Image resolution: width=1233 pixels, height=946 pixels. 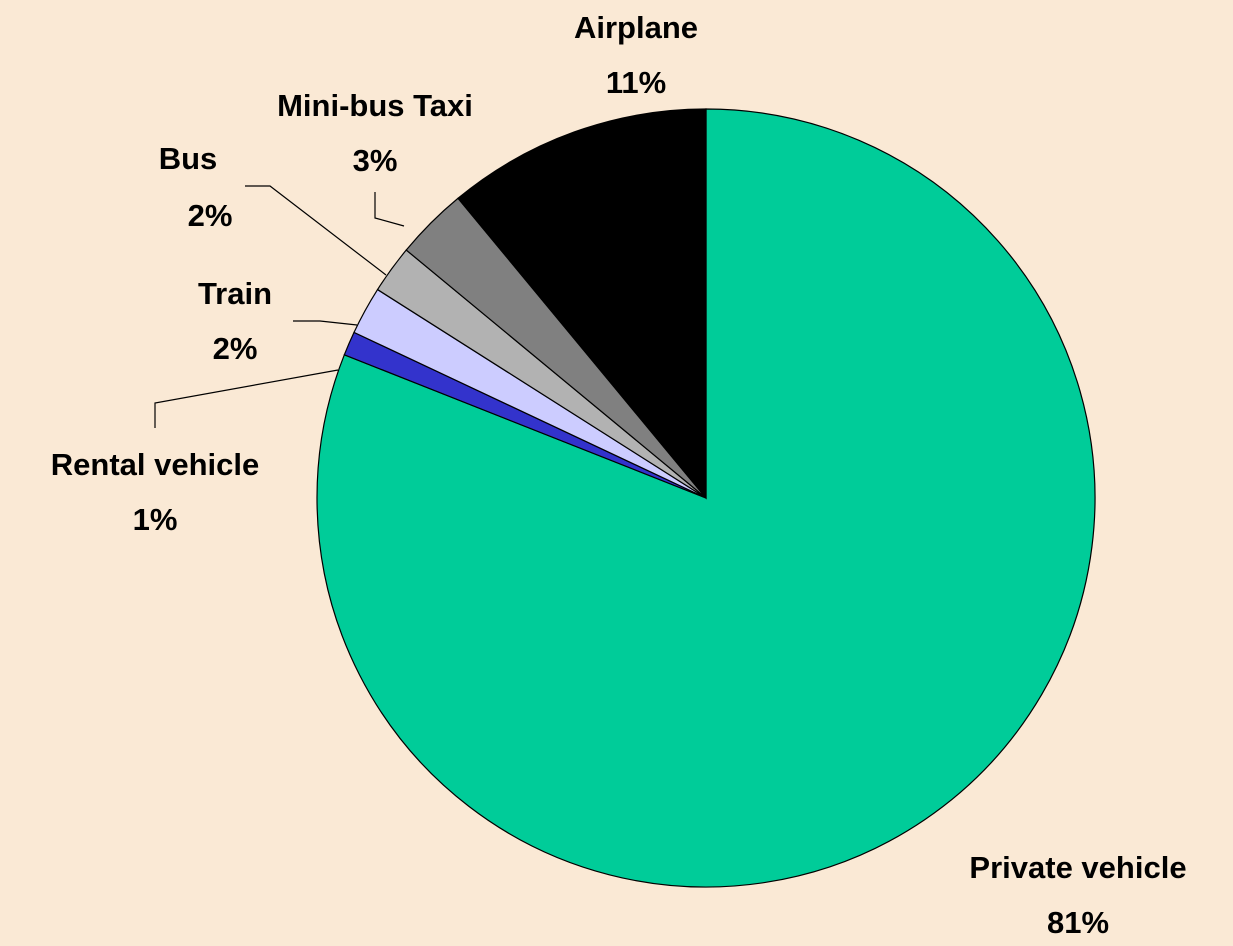 I want to click on slice-label: Rental vehicle, so click(x=155, y=464).